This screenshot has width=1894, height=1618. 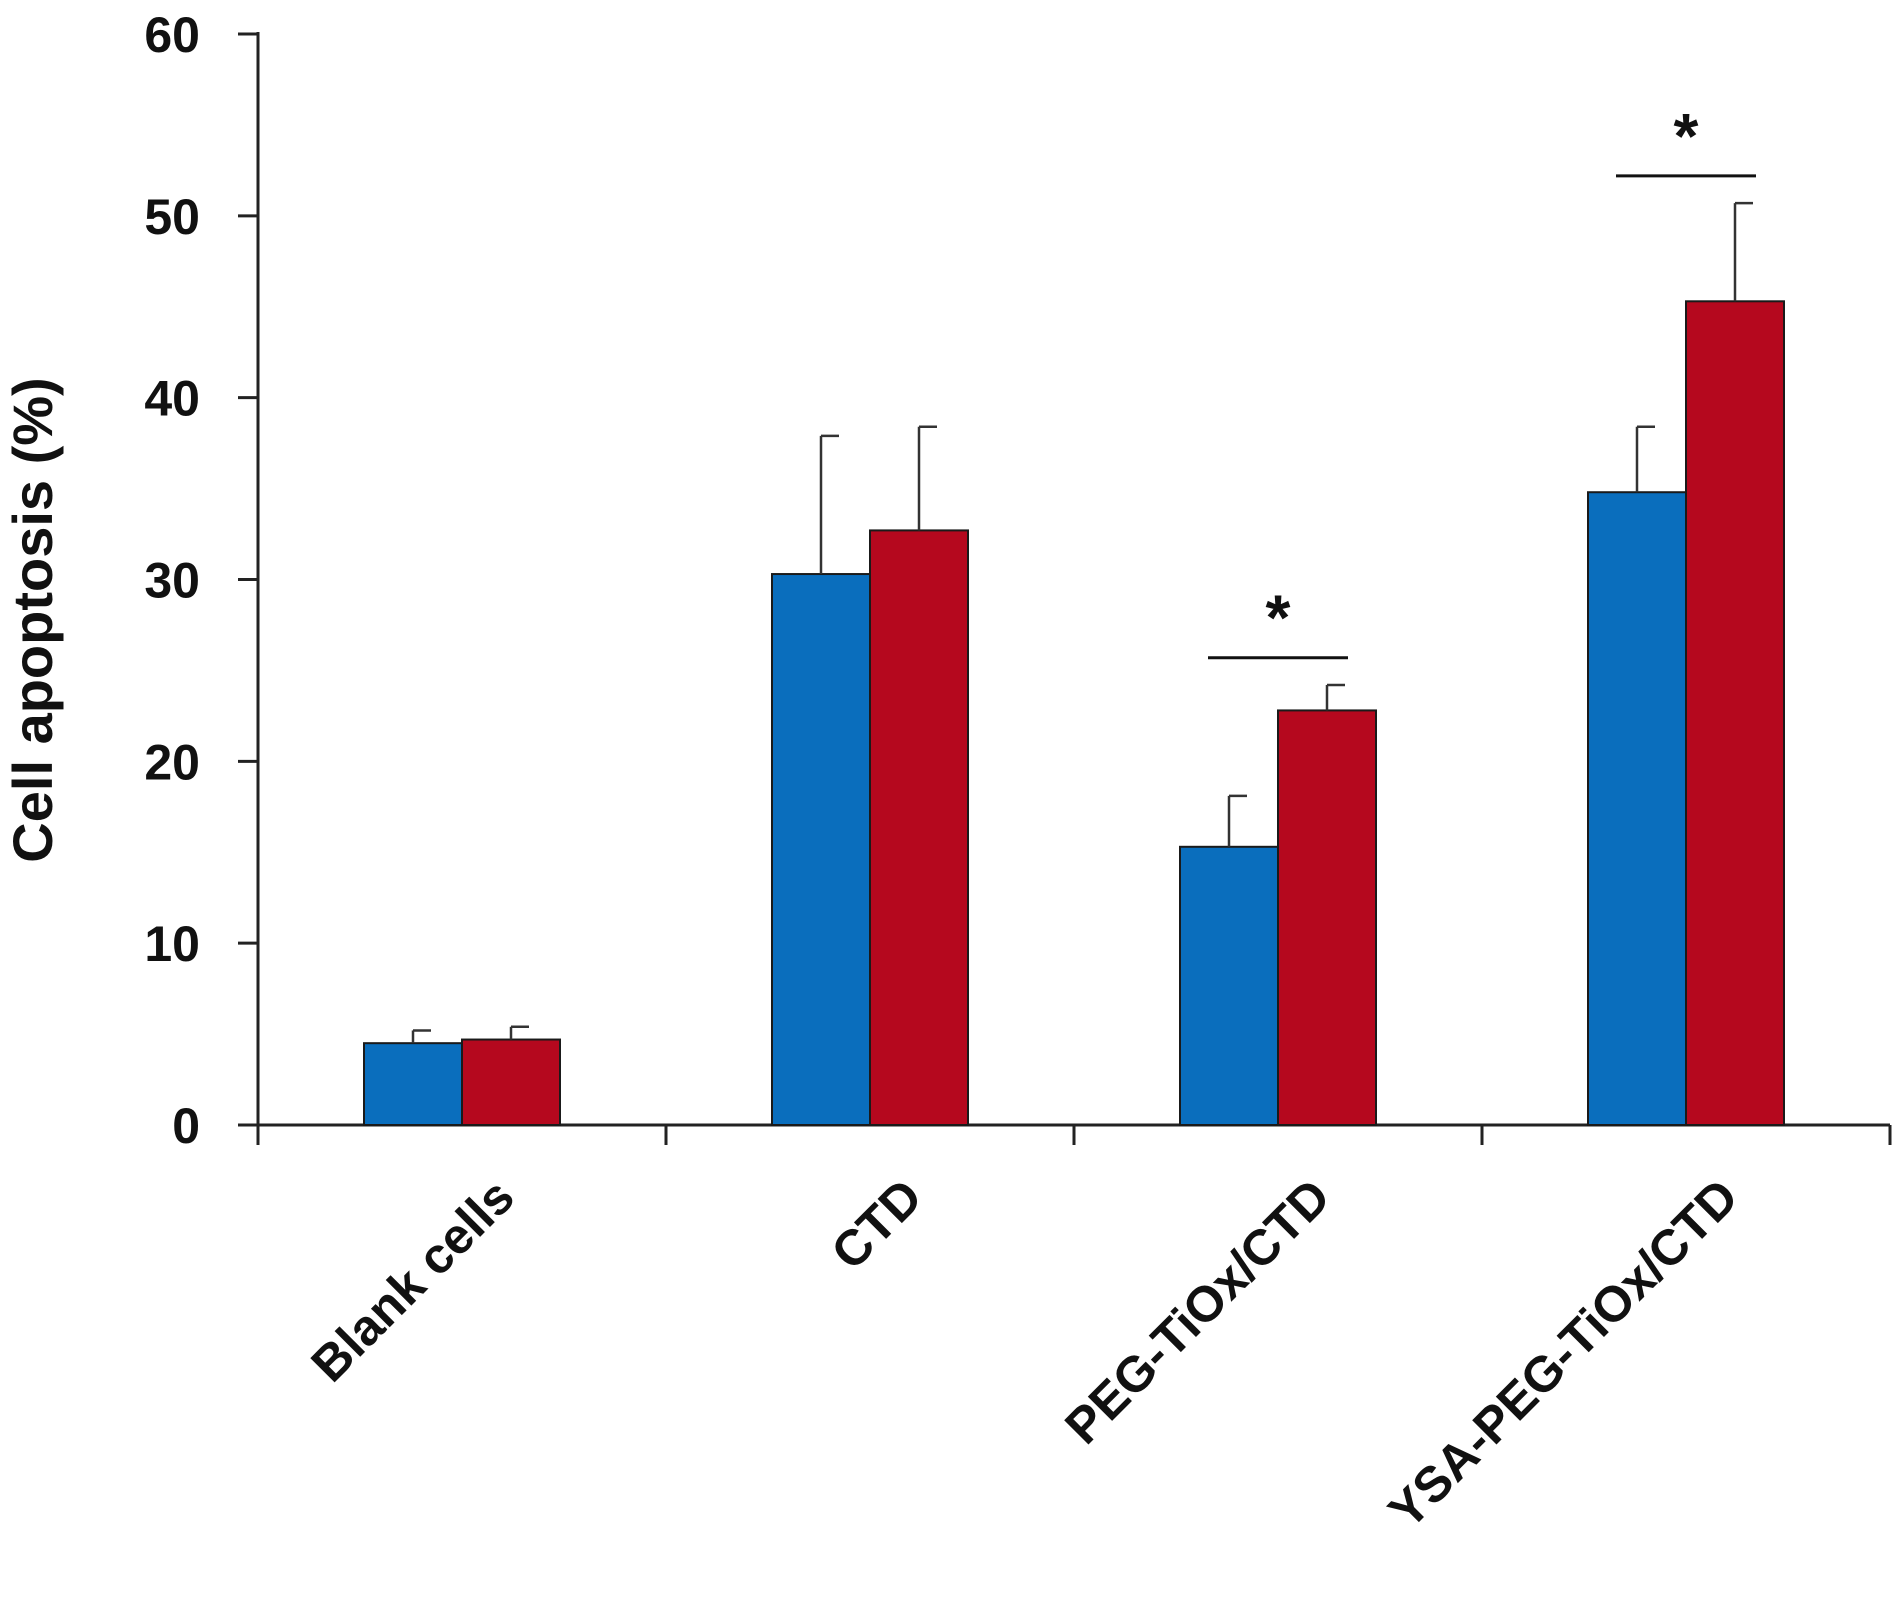 I want to click on y-tick-label: 40, so click(x=172, y=399).